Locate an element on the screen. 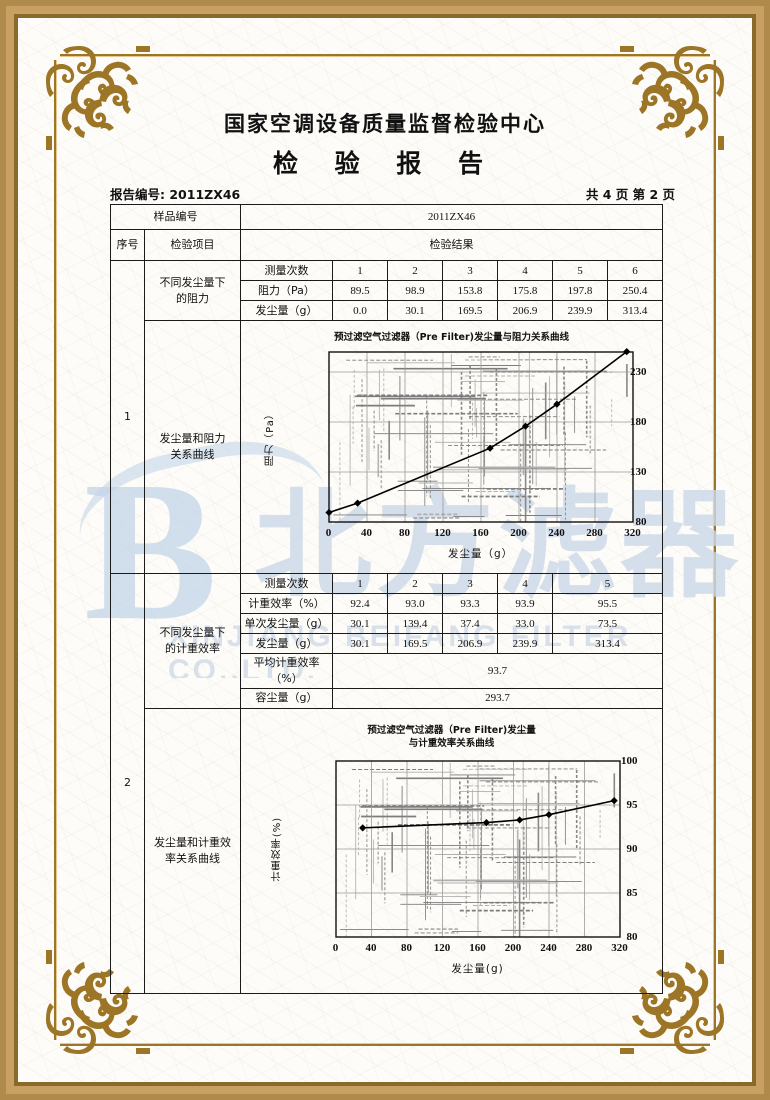 The width and height of the screenshot is (770, 1100). row1-resistance-2: 98.9 is located at coordinates (415, 290).